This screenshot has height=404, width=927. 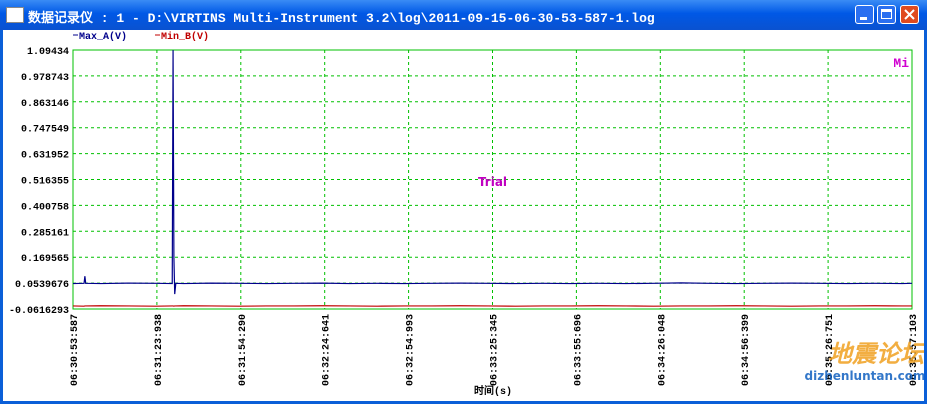 What do you see at coordinates (39, 311) in the screenshot?
I see `y-tick-label: -0.0616293` at bounding box center [39, 311].